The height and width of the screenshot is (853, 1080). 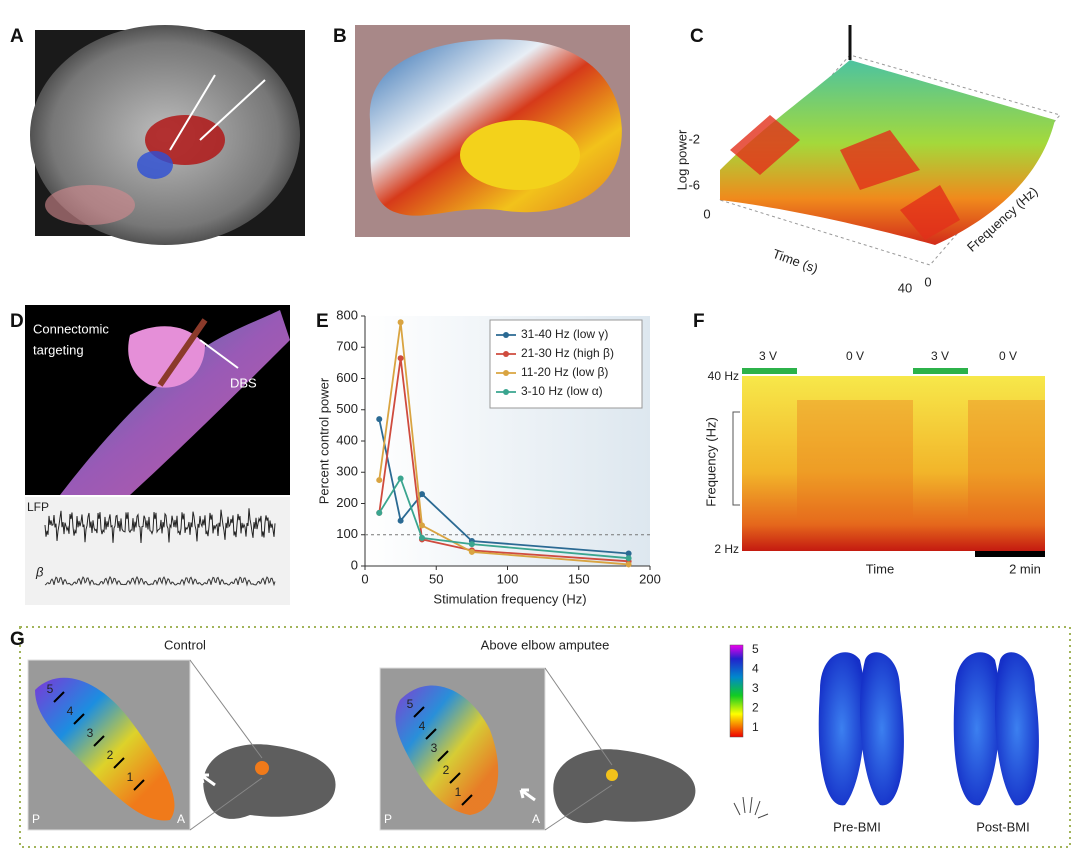 What do you see at coordinates (562, 391) in the screenshot?
I see `legend-label: 3-10 Hz (low α)` at bounding box center [562, 391].